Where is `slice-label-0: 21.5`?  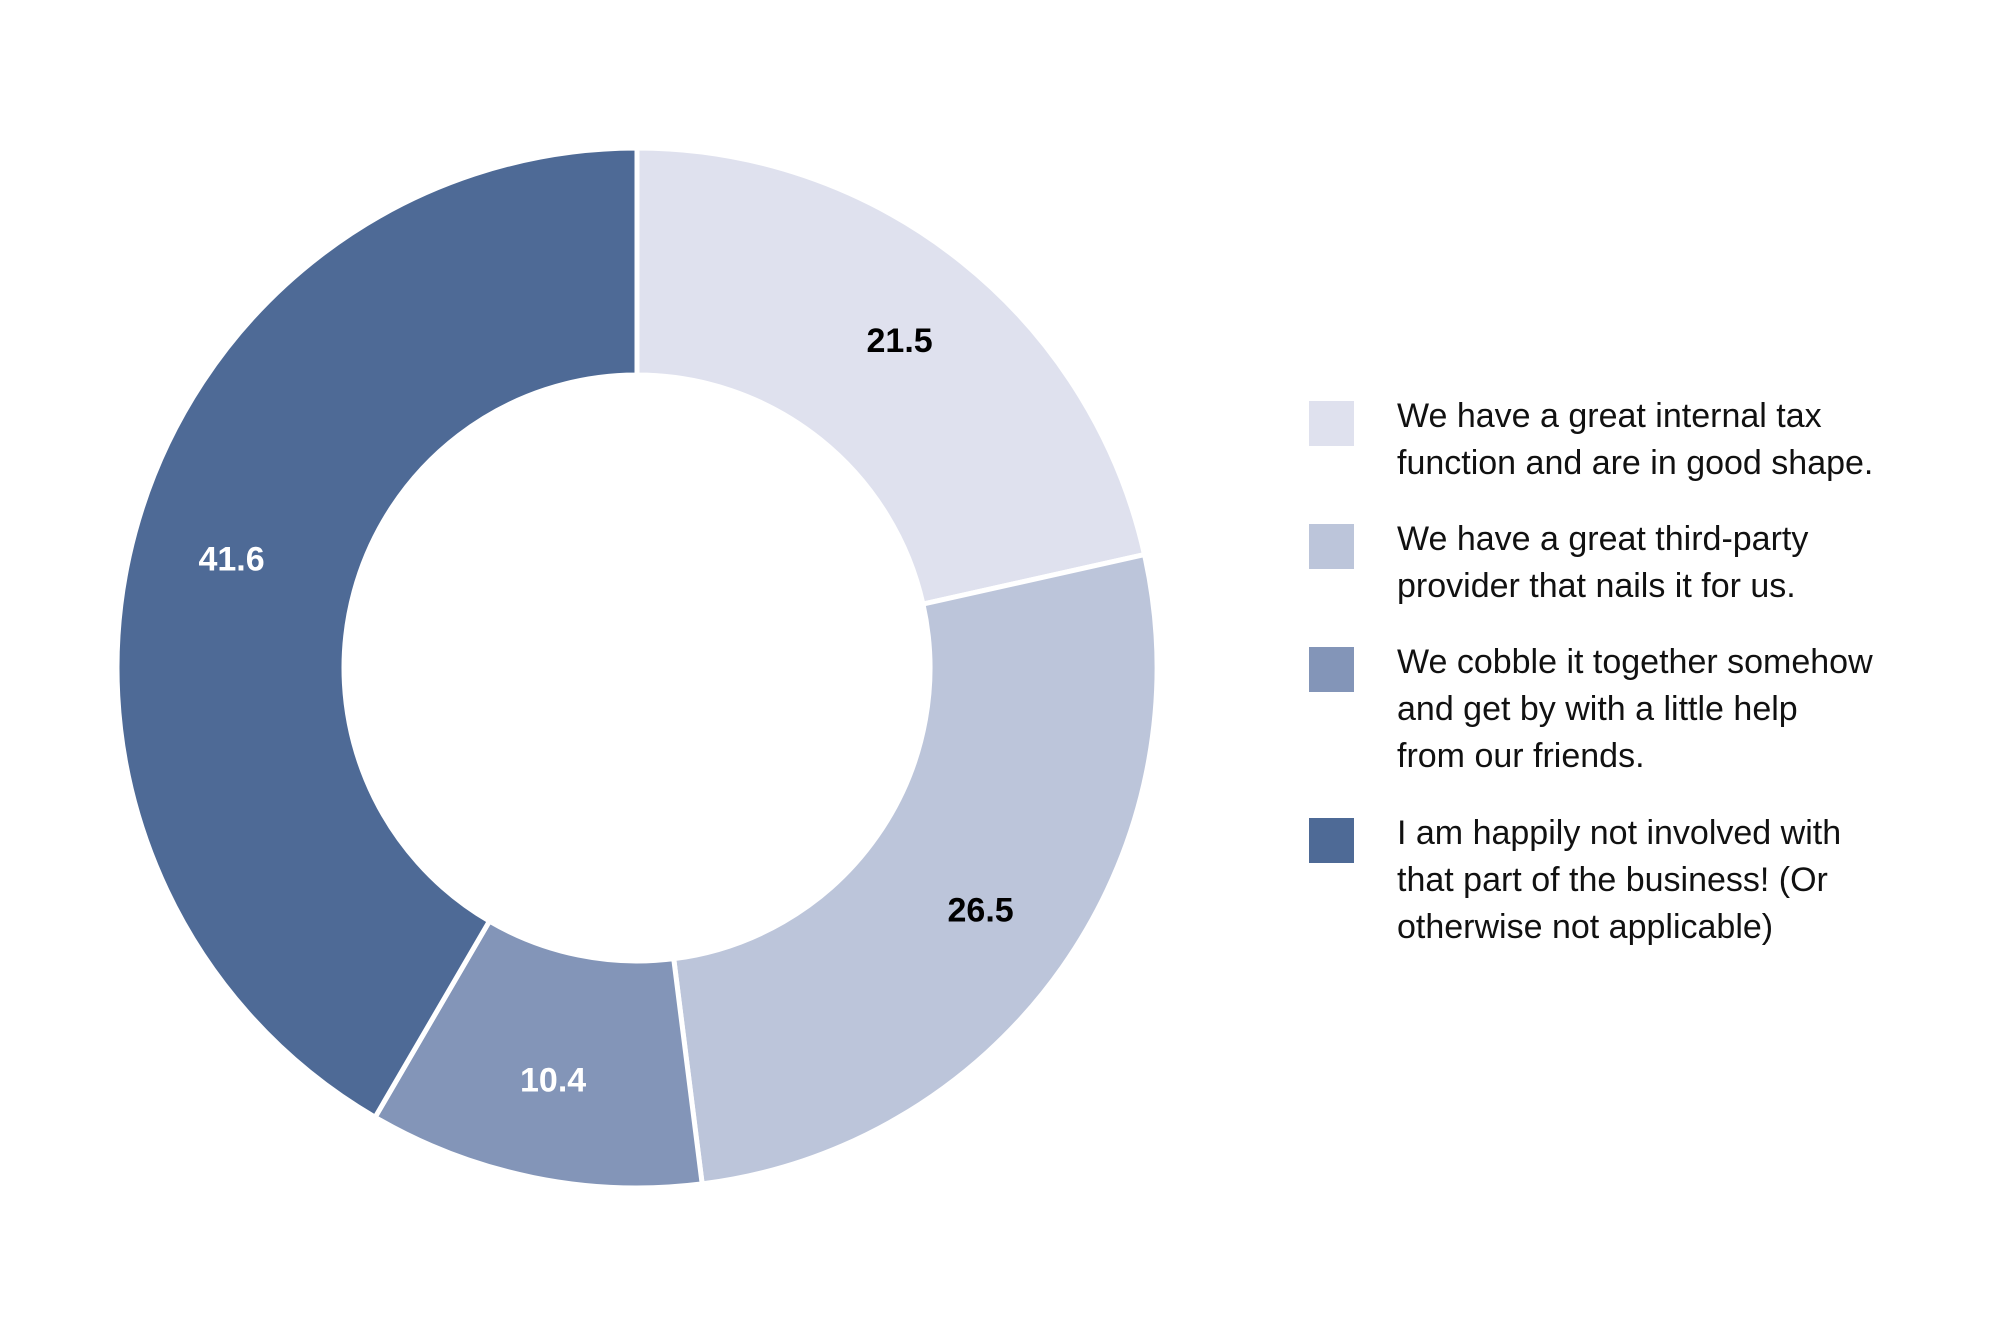
slice-label-0: 21.5 is located at coordinates (900, 341).